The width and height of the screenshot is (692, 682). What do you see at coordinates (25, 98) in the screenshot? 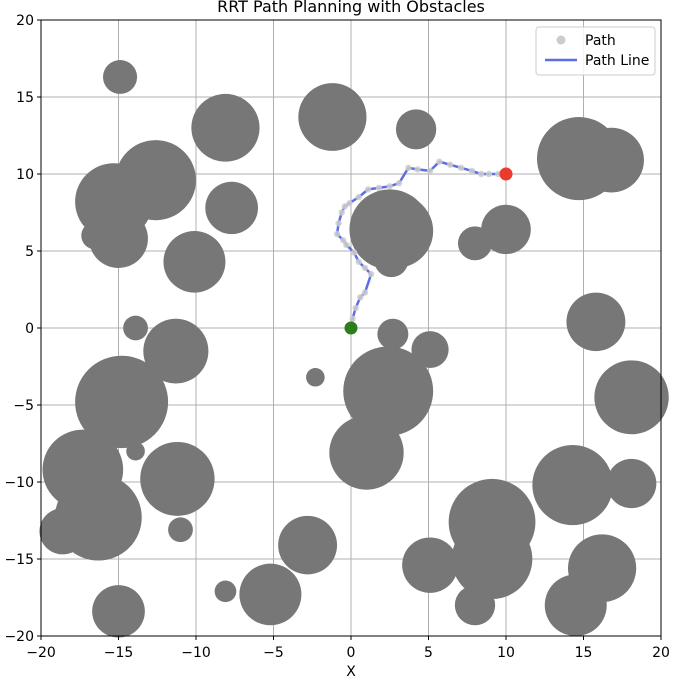
I see `y-tick-label-7: 15` at bounding box center [25, 98].